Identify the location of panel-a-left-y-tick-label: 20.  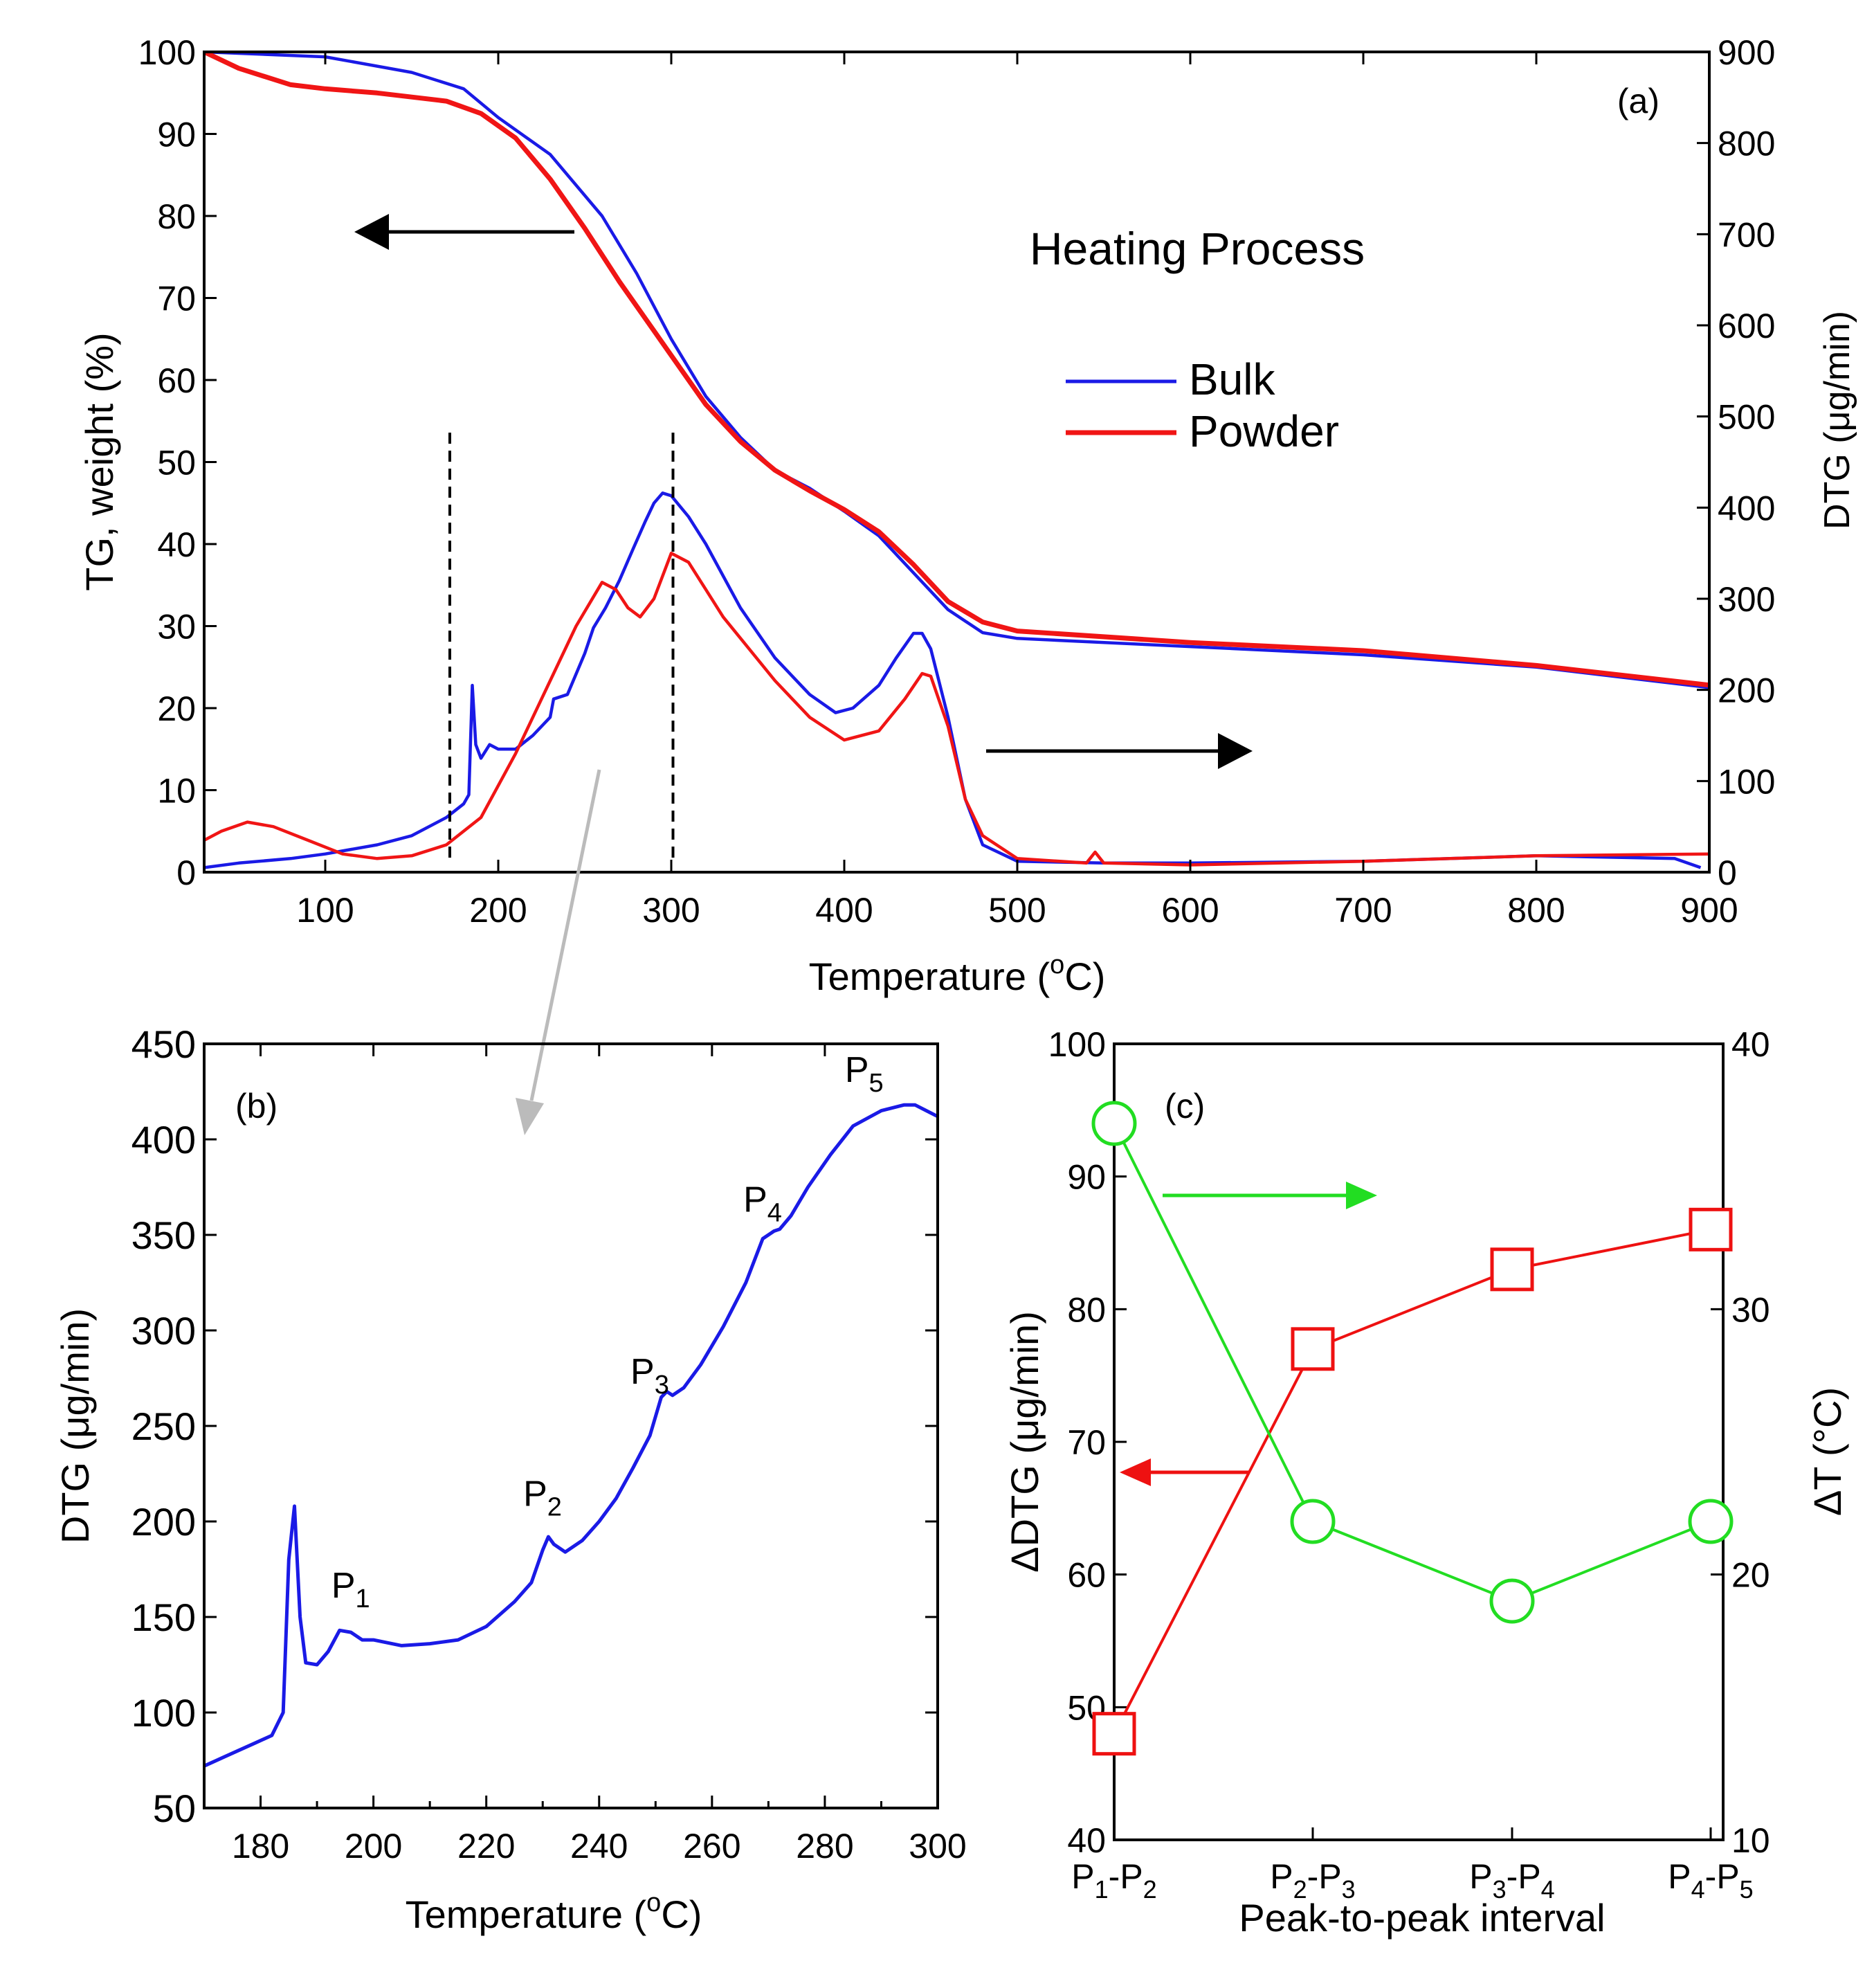
(176, 708).